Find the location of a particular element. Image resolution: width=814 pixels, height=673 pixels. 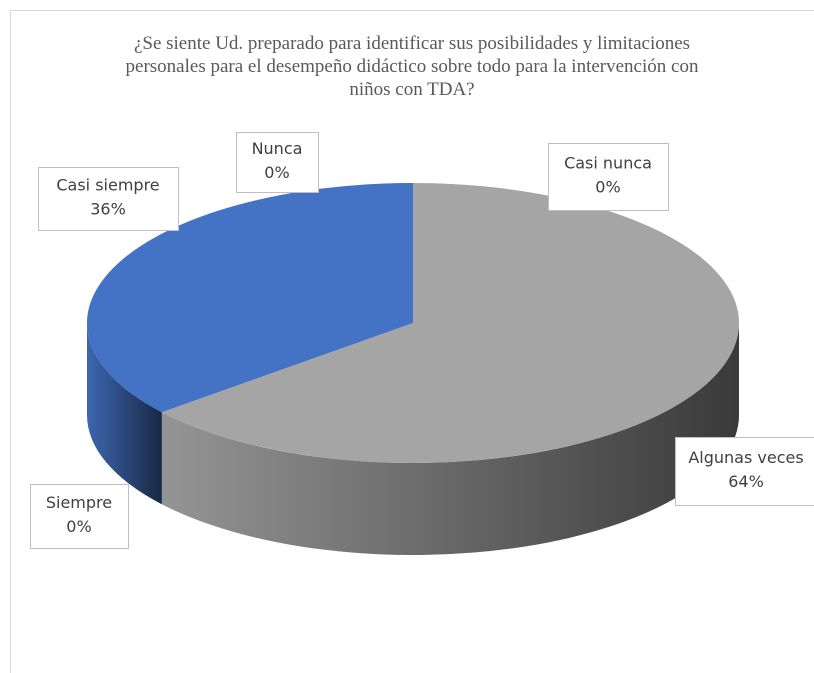

data-label-name: Casi siempre is located at coordinates (107, 185).